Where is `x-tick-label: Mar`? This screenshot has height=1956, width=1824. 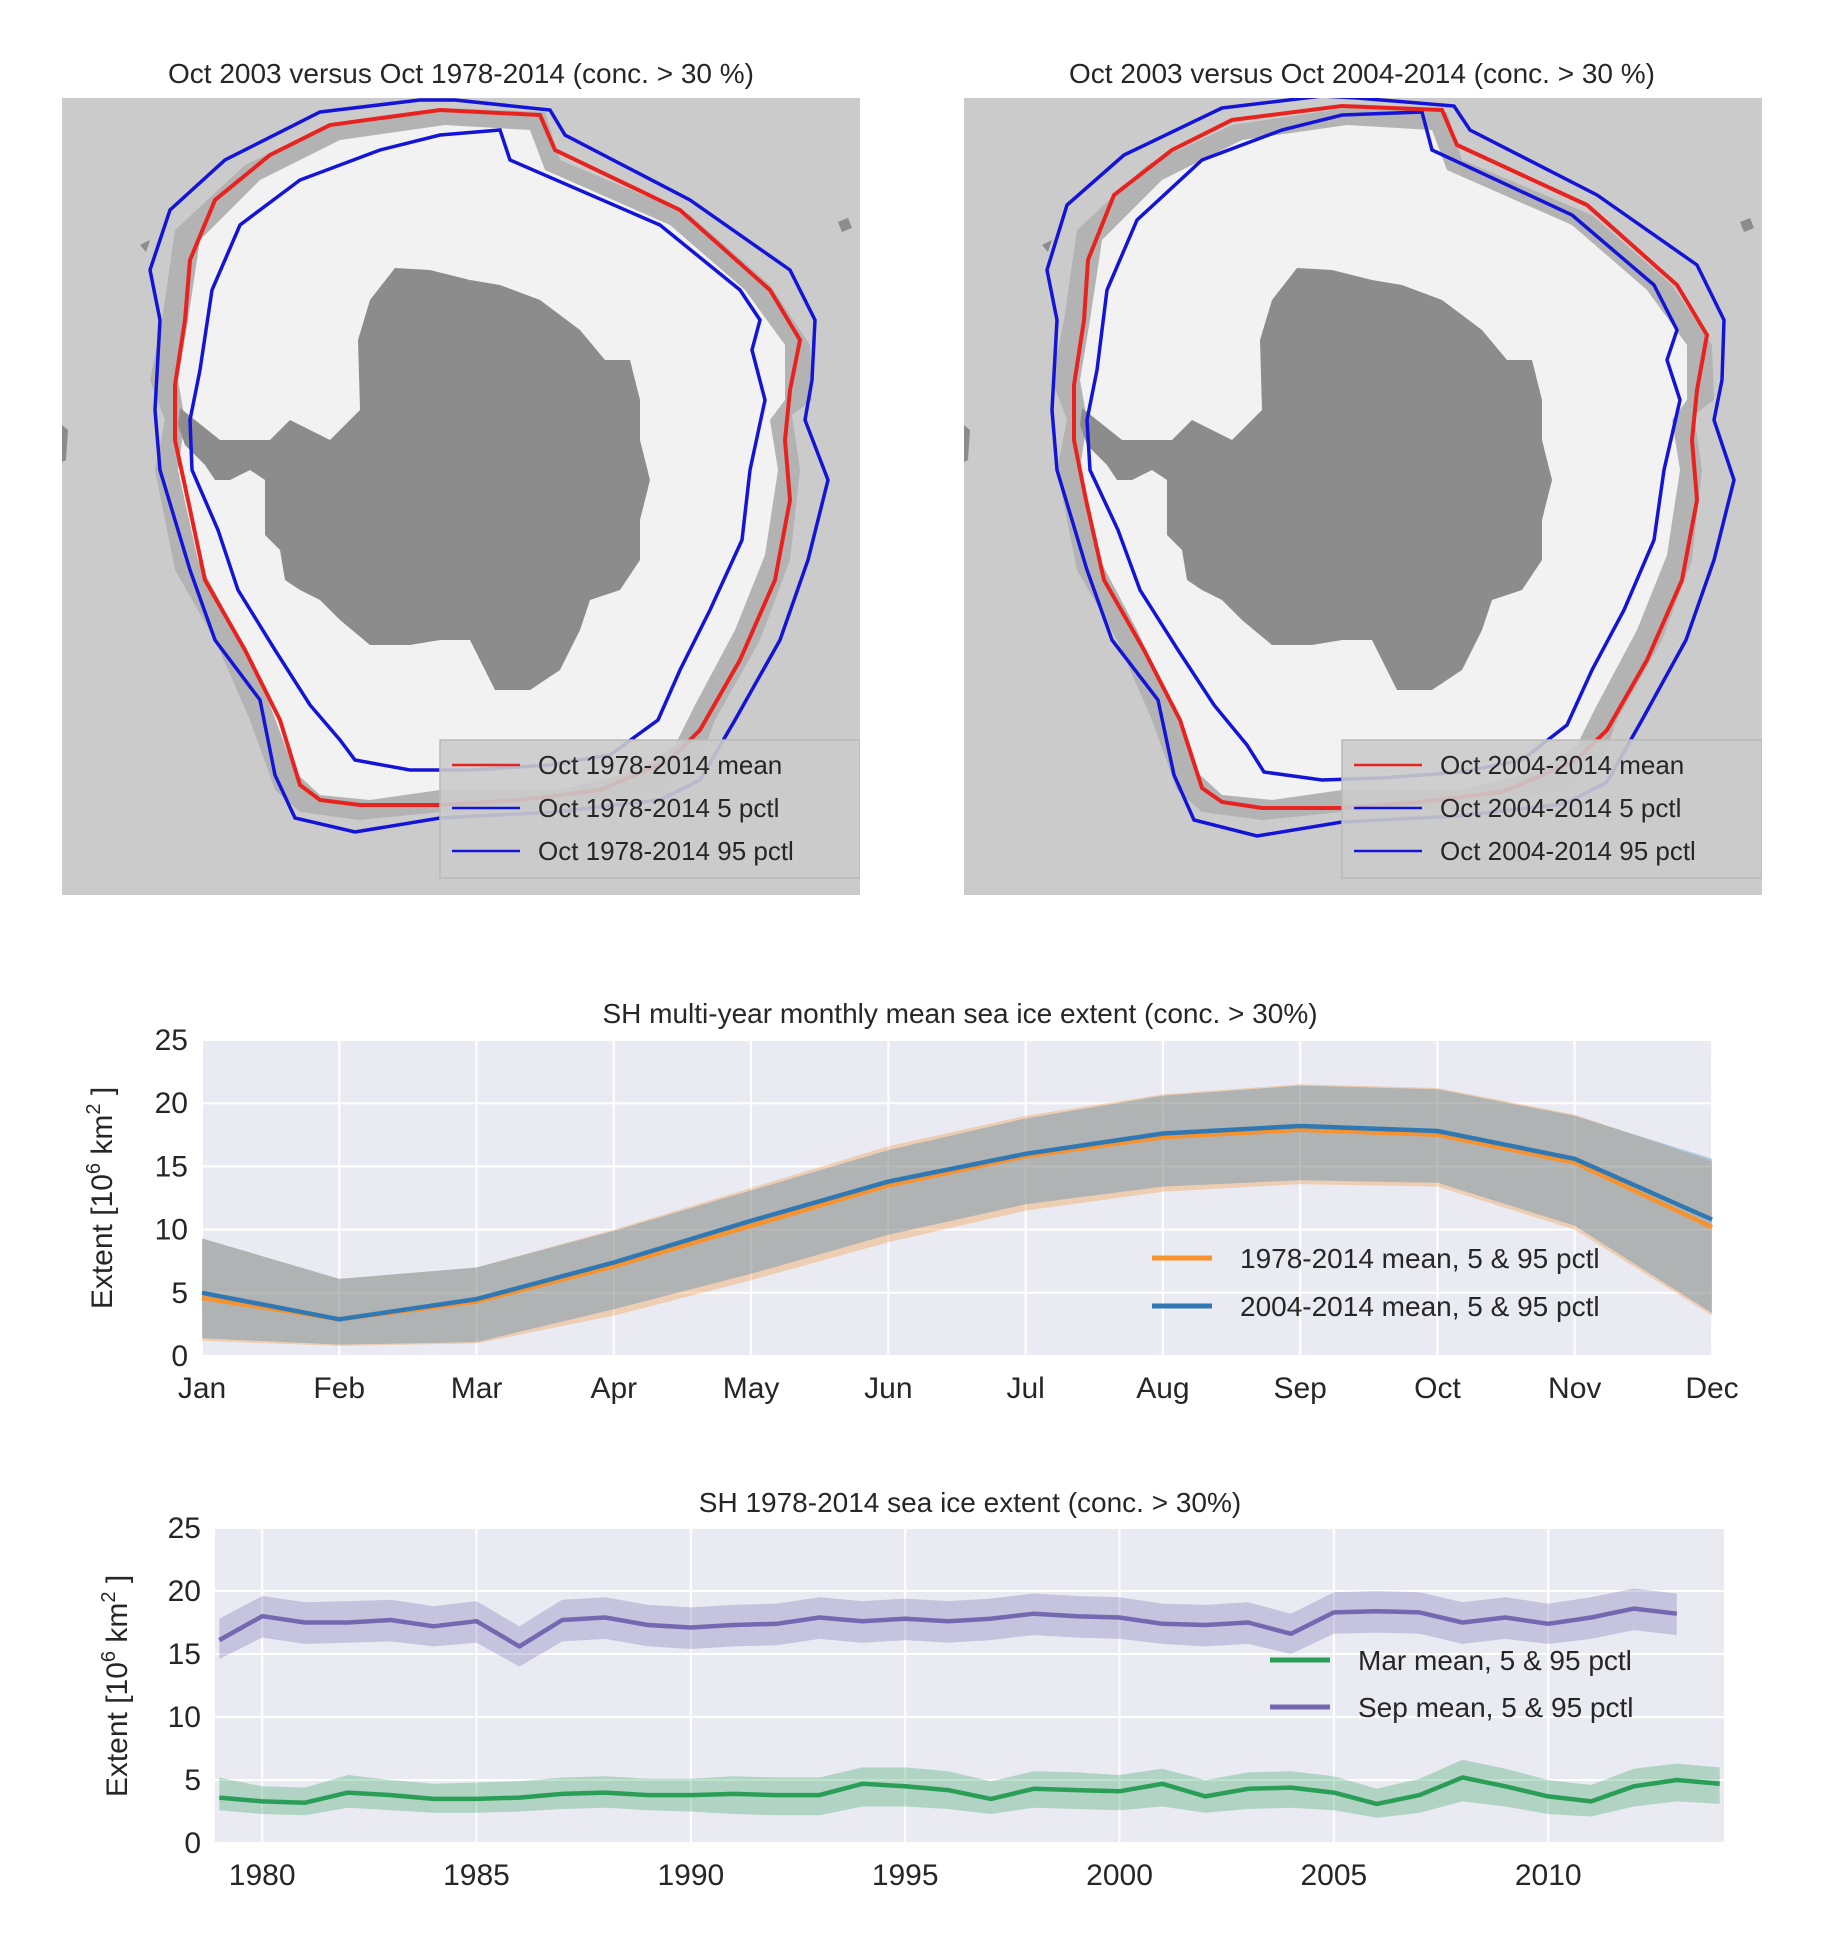 x-tick-label: Mar is located at coordinates (477, 1388).